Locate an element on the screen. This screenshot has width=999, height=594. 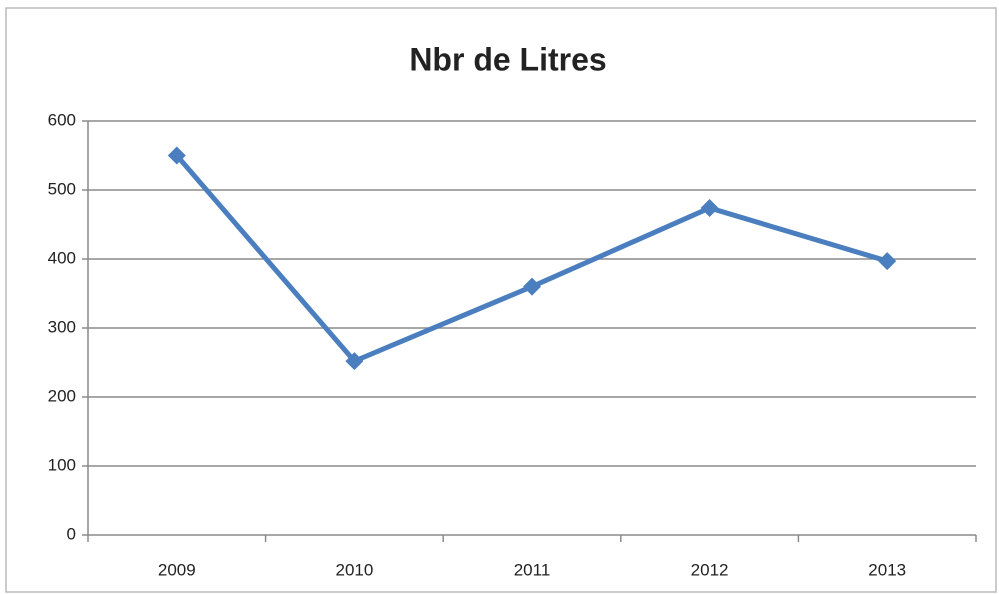
y-tick-label: 500 is located at coordinates (62, 188).